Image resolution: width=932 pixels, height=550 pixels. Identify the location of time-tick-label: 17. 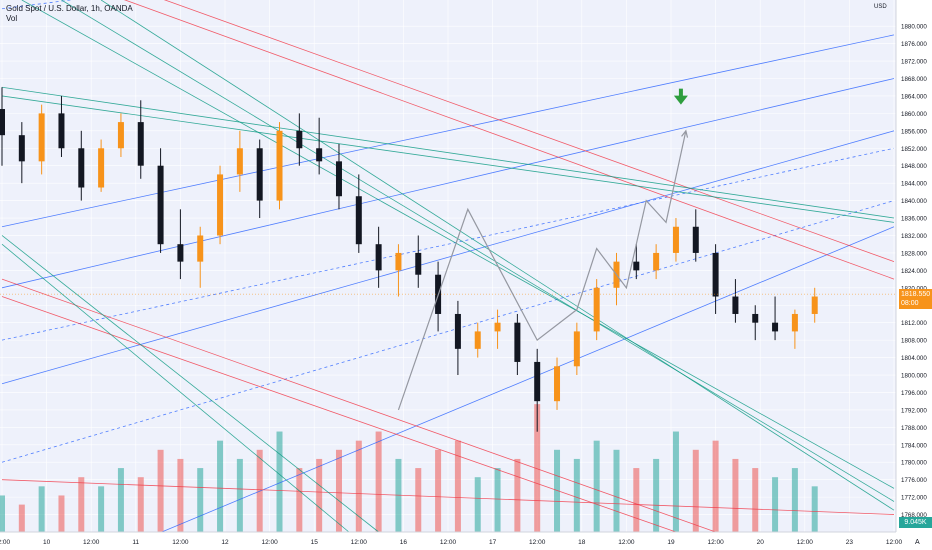
(493, 542).